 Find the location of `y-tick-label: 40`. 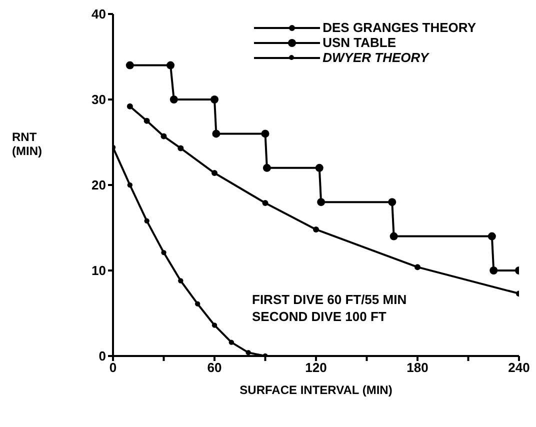

y-tick-label: 40 is located at coordinates (99, 14).